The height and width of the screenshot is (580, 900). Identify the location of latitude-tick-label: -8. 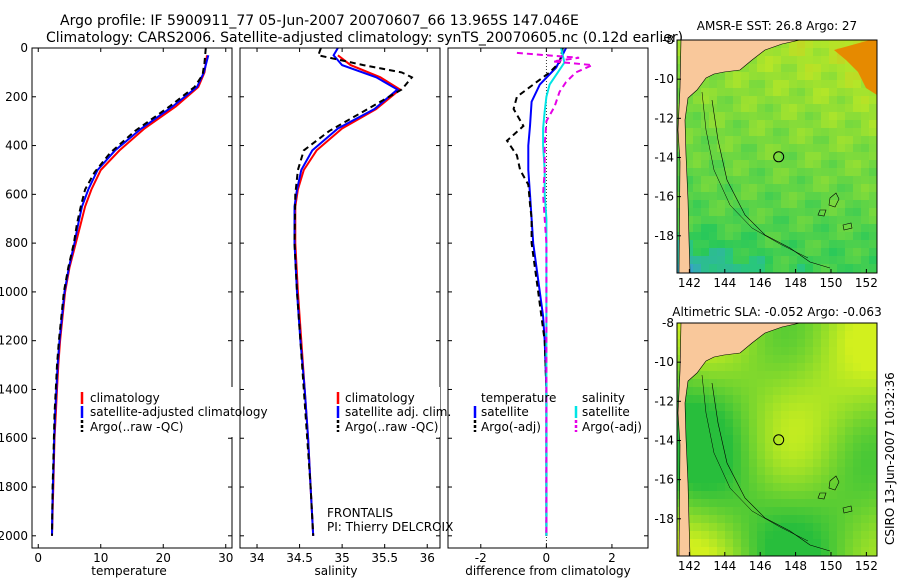
(668, 323).